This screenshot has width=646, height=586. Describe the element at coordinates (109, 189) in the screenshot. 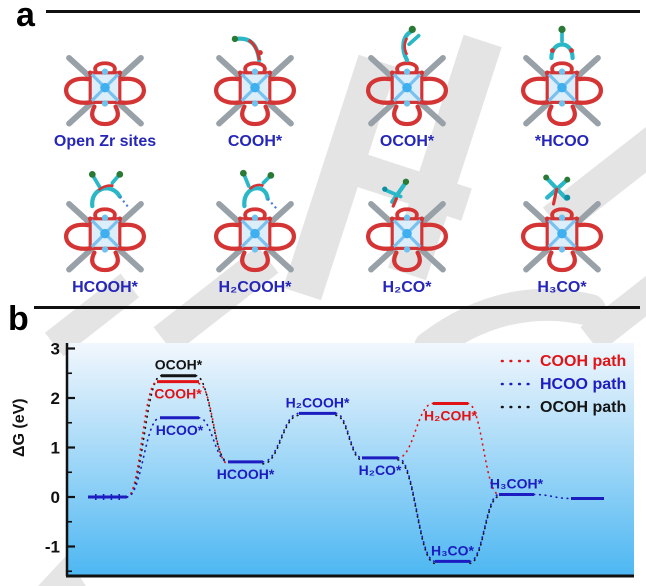

I see `adsorbate-hcooh-icon` at that location.